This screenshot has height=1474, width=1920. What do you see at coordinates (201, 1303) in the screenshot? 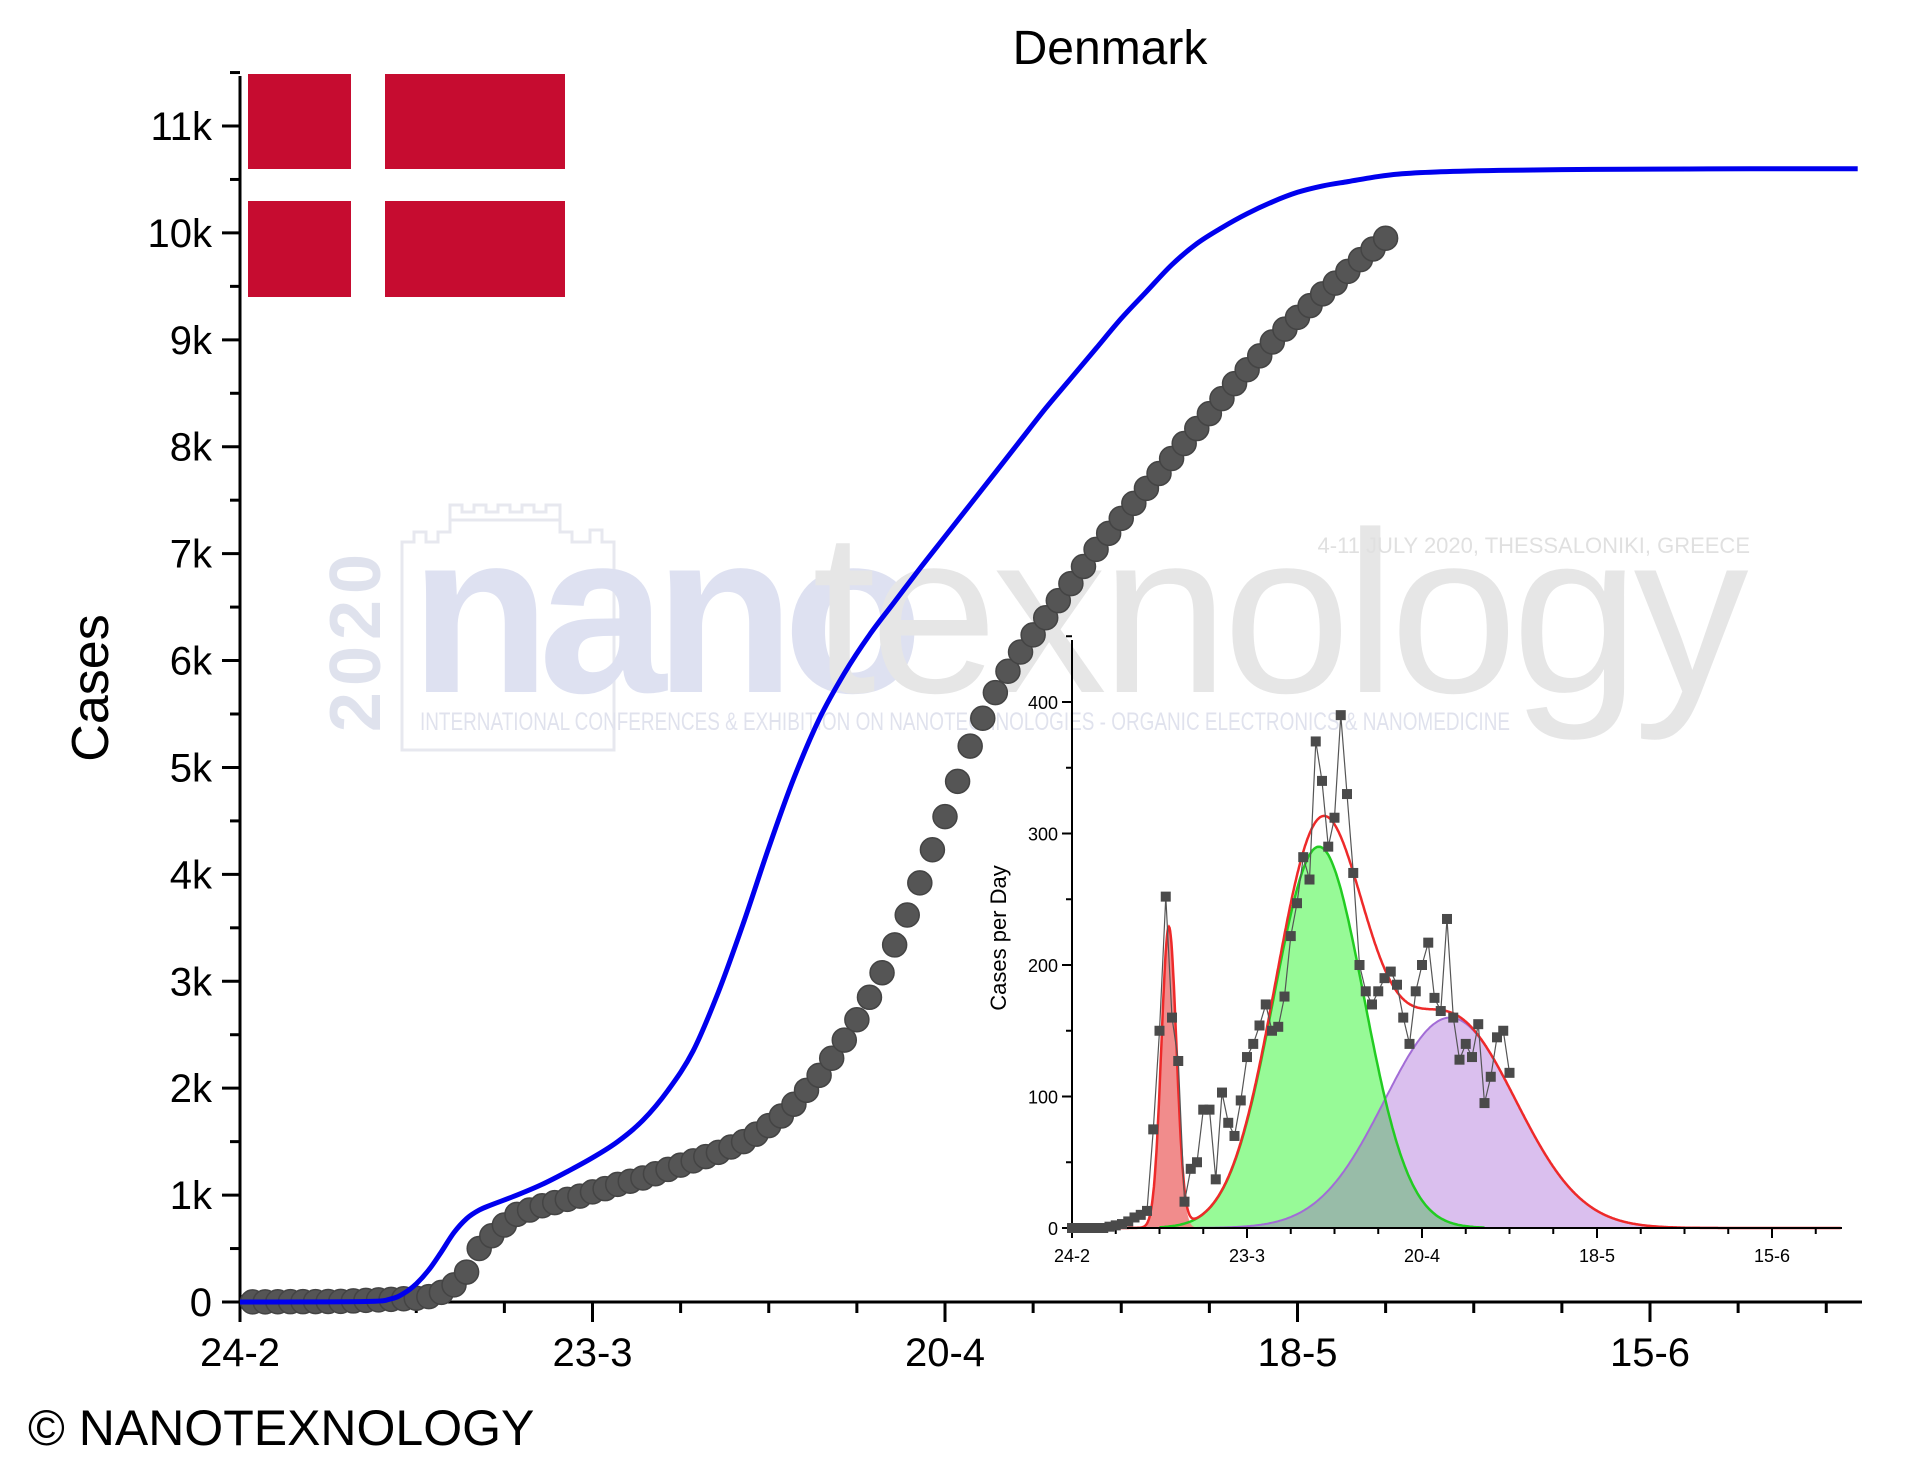
I see `y-tick-label: 0` at bounding box center [201, 1303].